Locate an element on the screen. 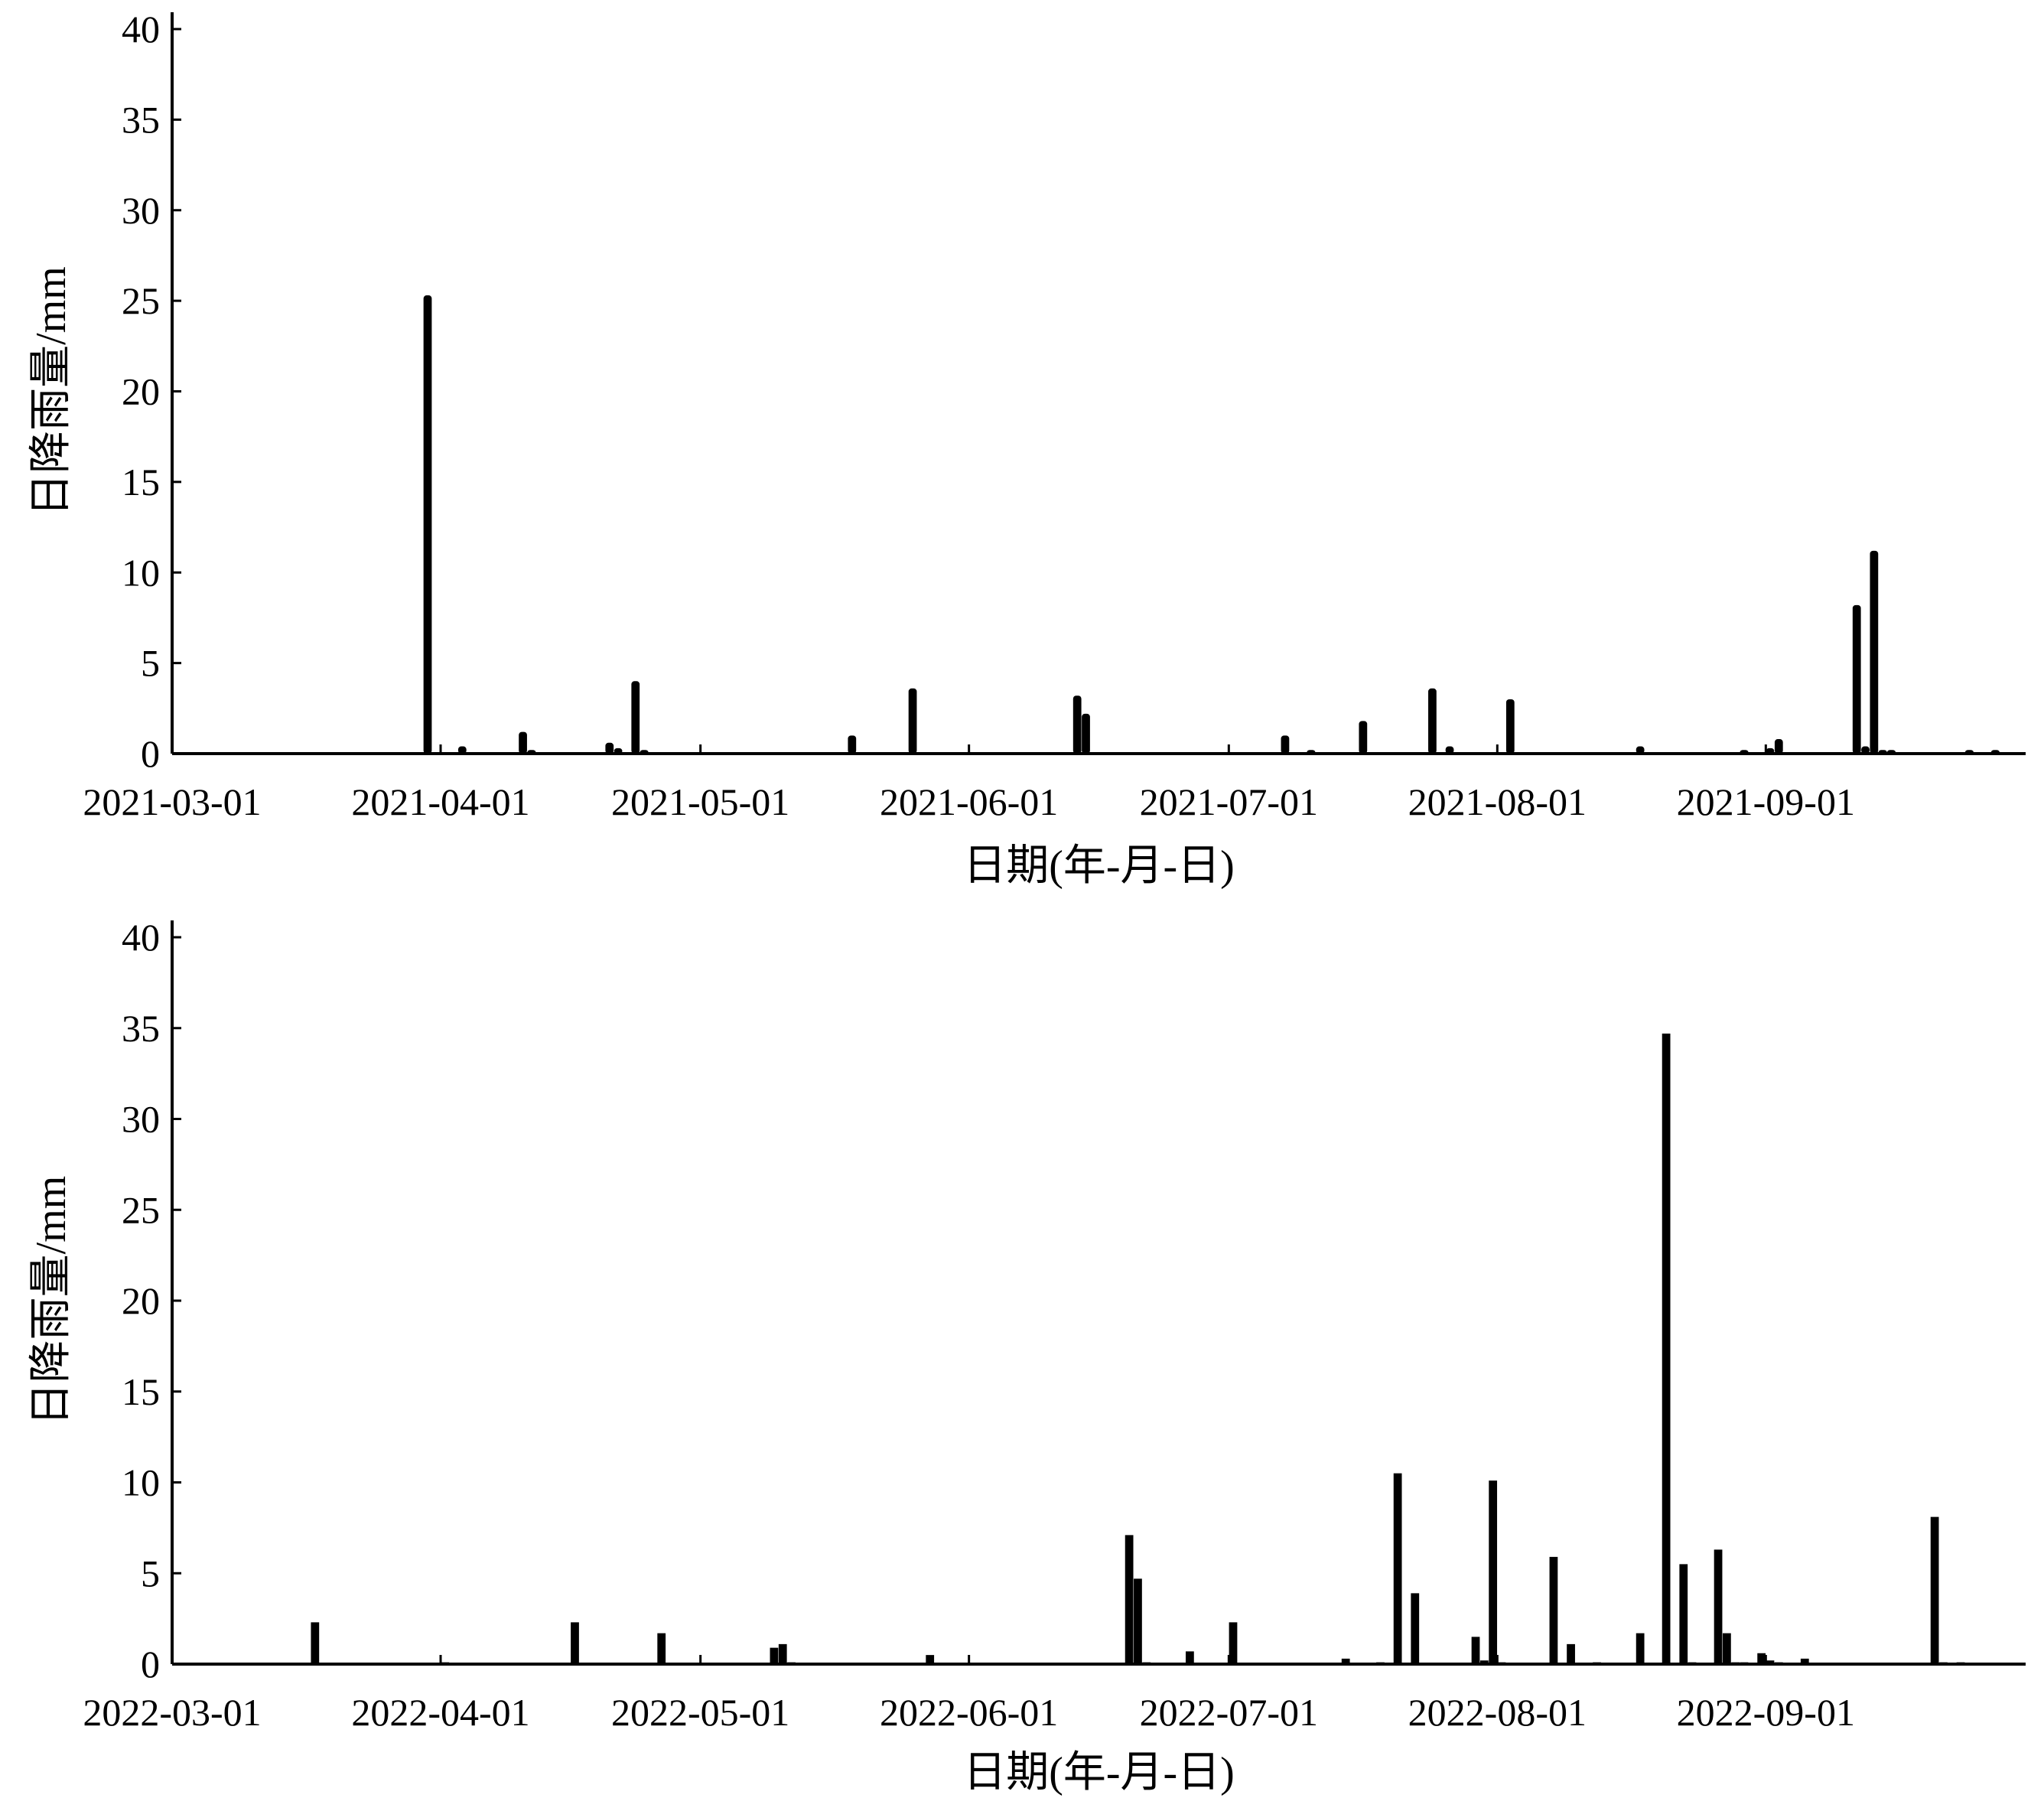  x-tick-label: 2021-03-01 is located at coordinates (172, 801).